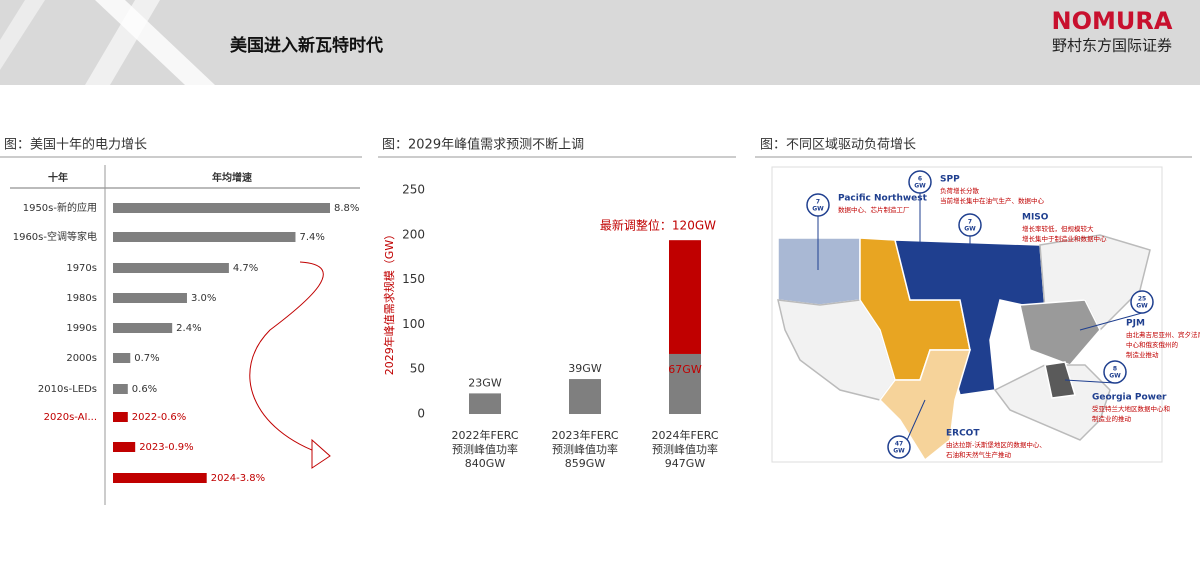  Describe the element at coordinates (413, 190) in the screenshot. I see `y-tick-label: 250` at that location.